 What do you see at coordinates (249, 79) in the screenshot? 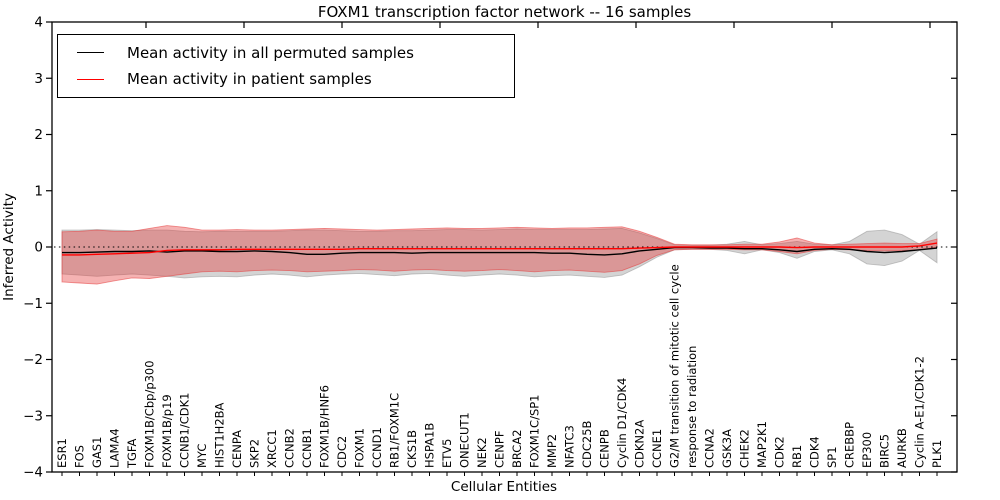
I see `legend-label-patient: Mean activity in patient samples` at bounding box center [249, 79].